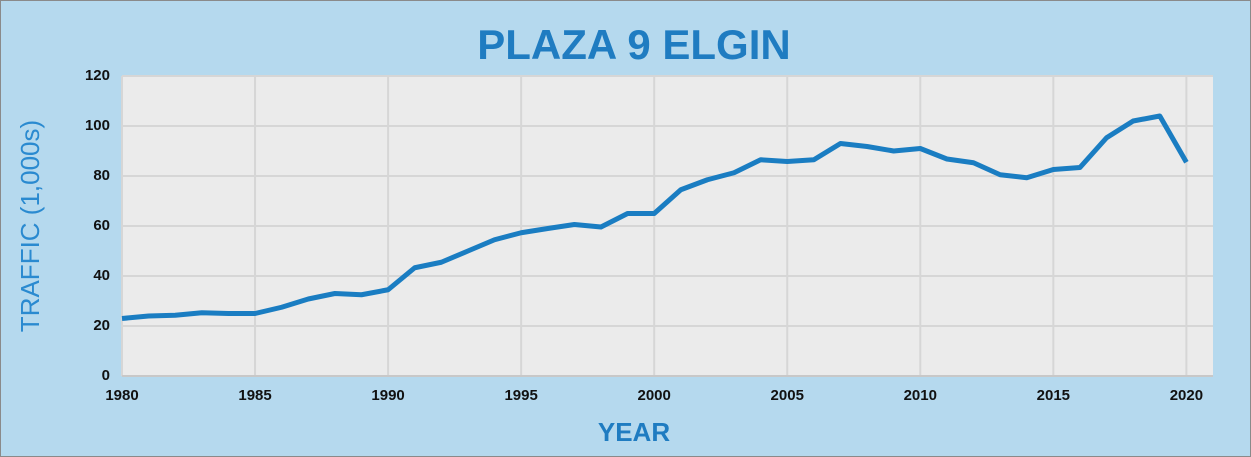  What do you see at coordinates (387, 395) in the screenshot?
I see `x-tick-label: 1990` at bounding box center [387, 395].